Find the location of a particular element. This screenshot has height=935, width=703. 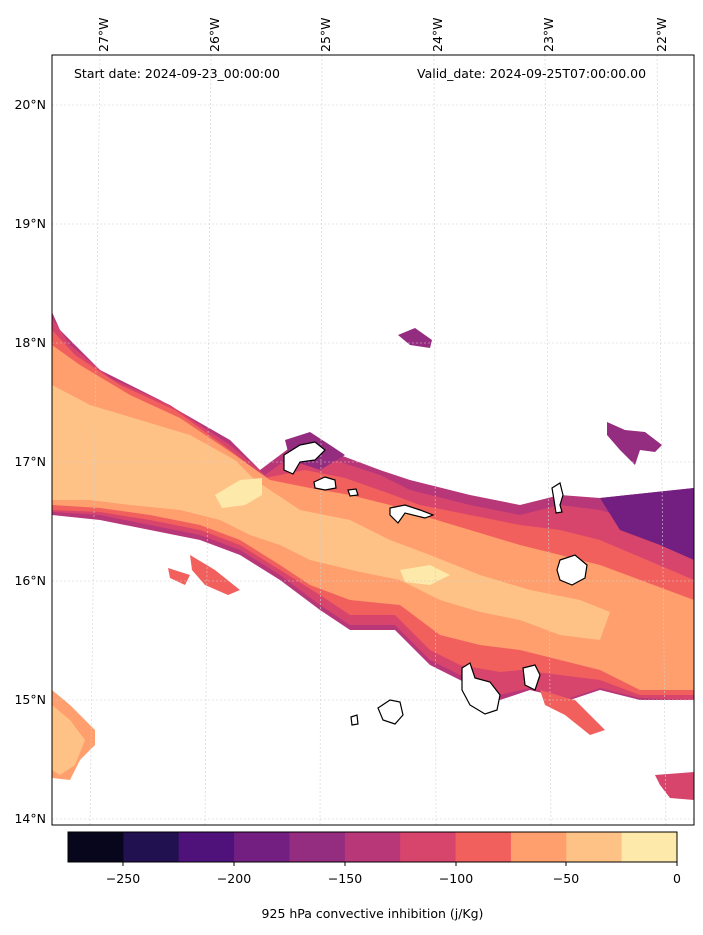

patch-se is located at coordinates (572, 712).